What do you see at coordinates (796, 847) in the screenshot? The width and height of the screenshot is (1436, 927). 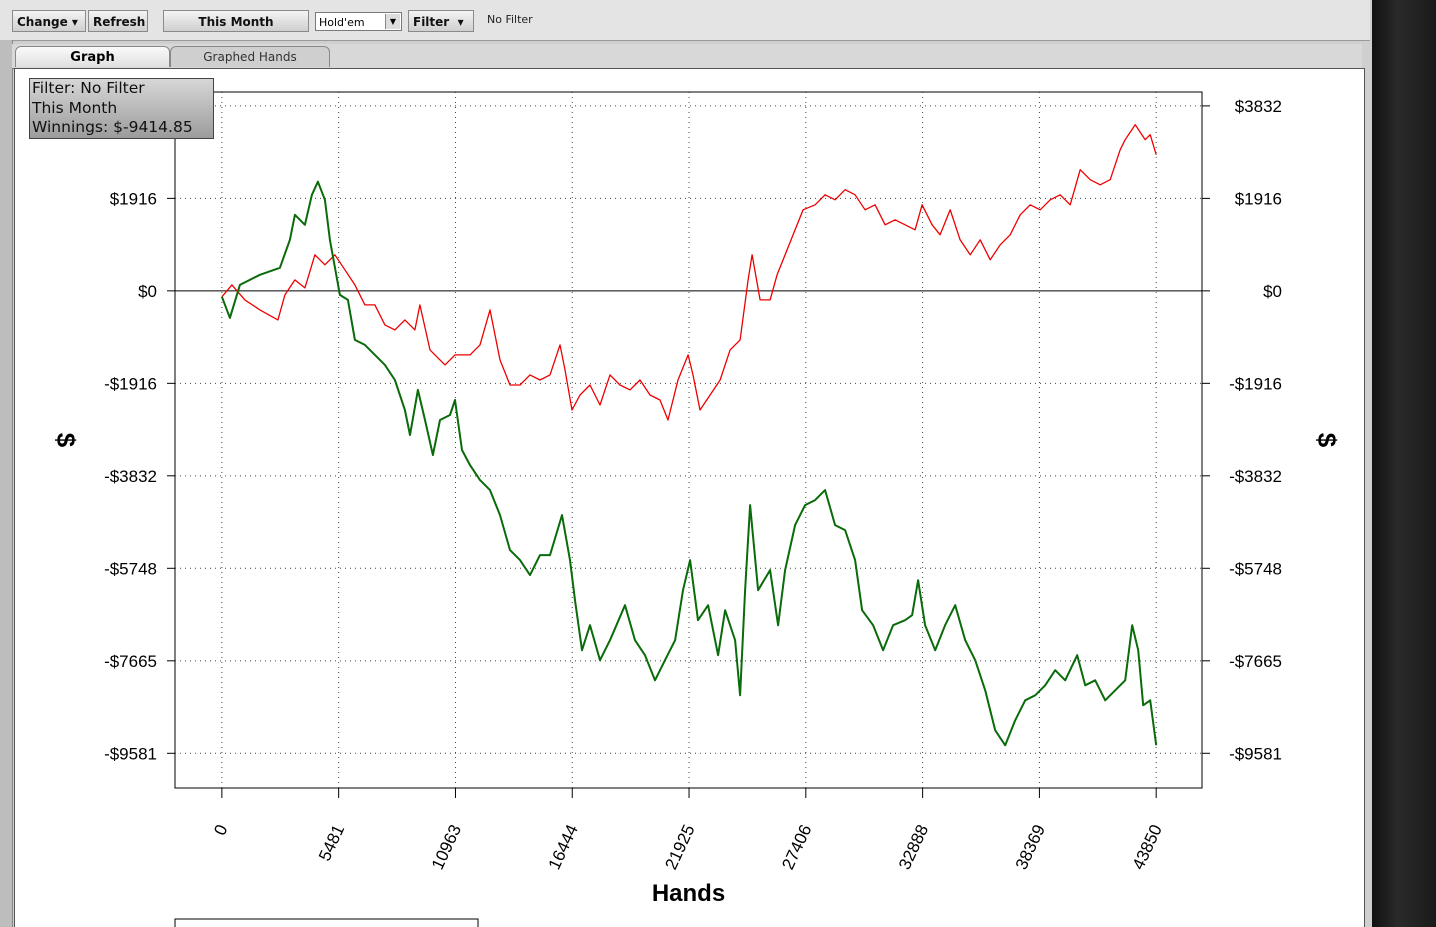 I see `x-tick-label: 27406` at bounding box center [796, 847].